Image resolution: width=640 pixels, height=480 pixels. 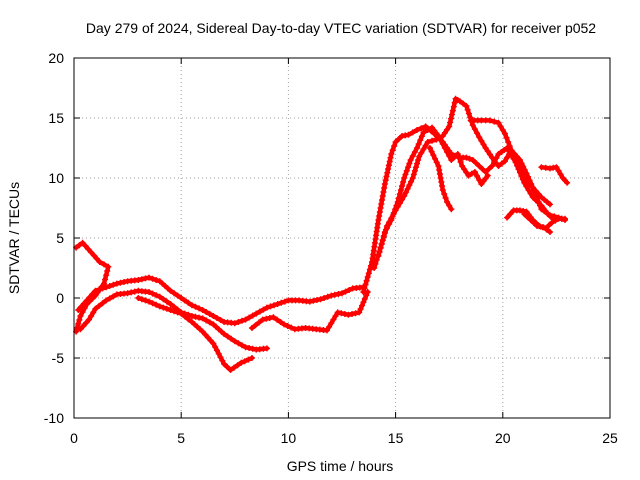 What do you see at coordinates (610, 438) in the screenshot?
I see `x-tick-label: 25` at bounding box center [610, 438].